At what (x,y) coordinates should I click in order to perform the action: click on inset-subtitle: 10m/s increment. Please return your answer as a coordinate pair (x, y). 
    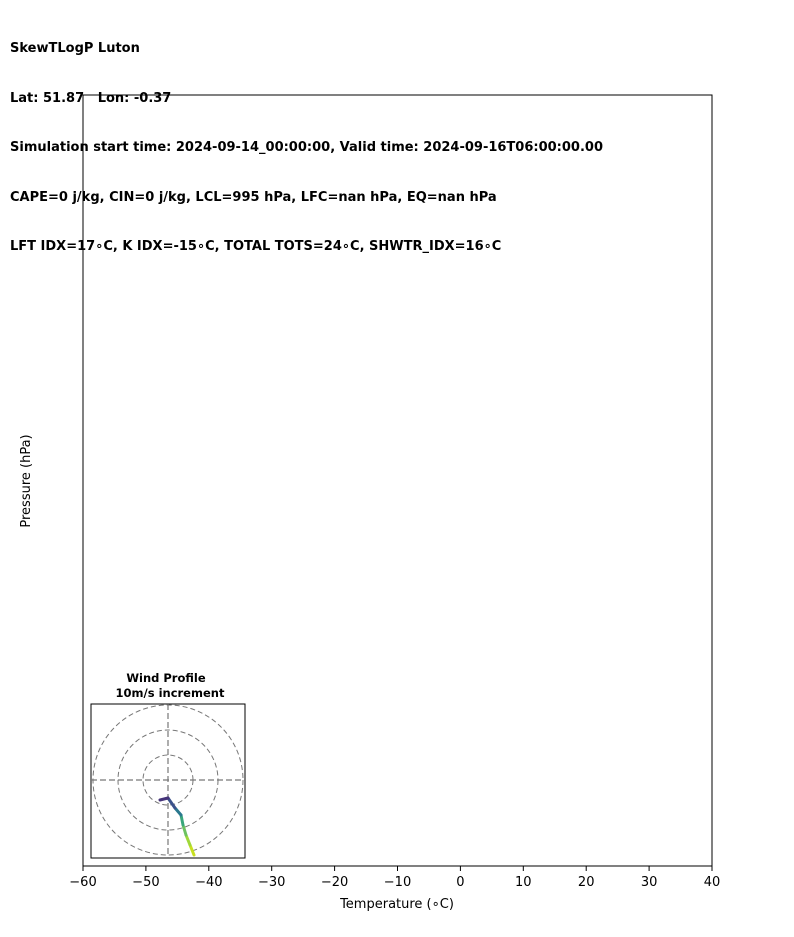
    Looking at the image, I should click on (170, 693).